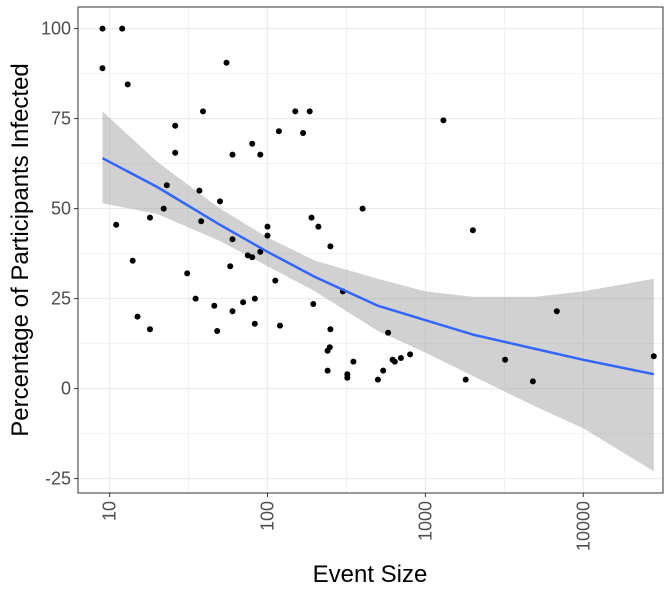  I want to click on x-tick-label: 10000, so click(583, 526).